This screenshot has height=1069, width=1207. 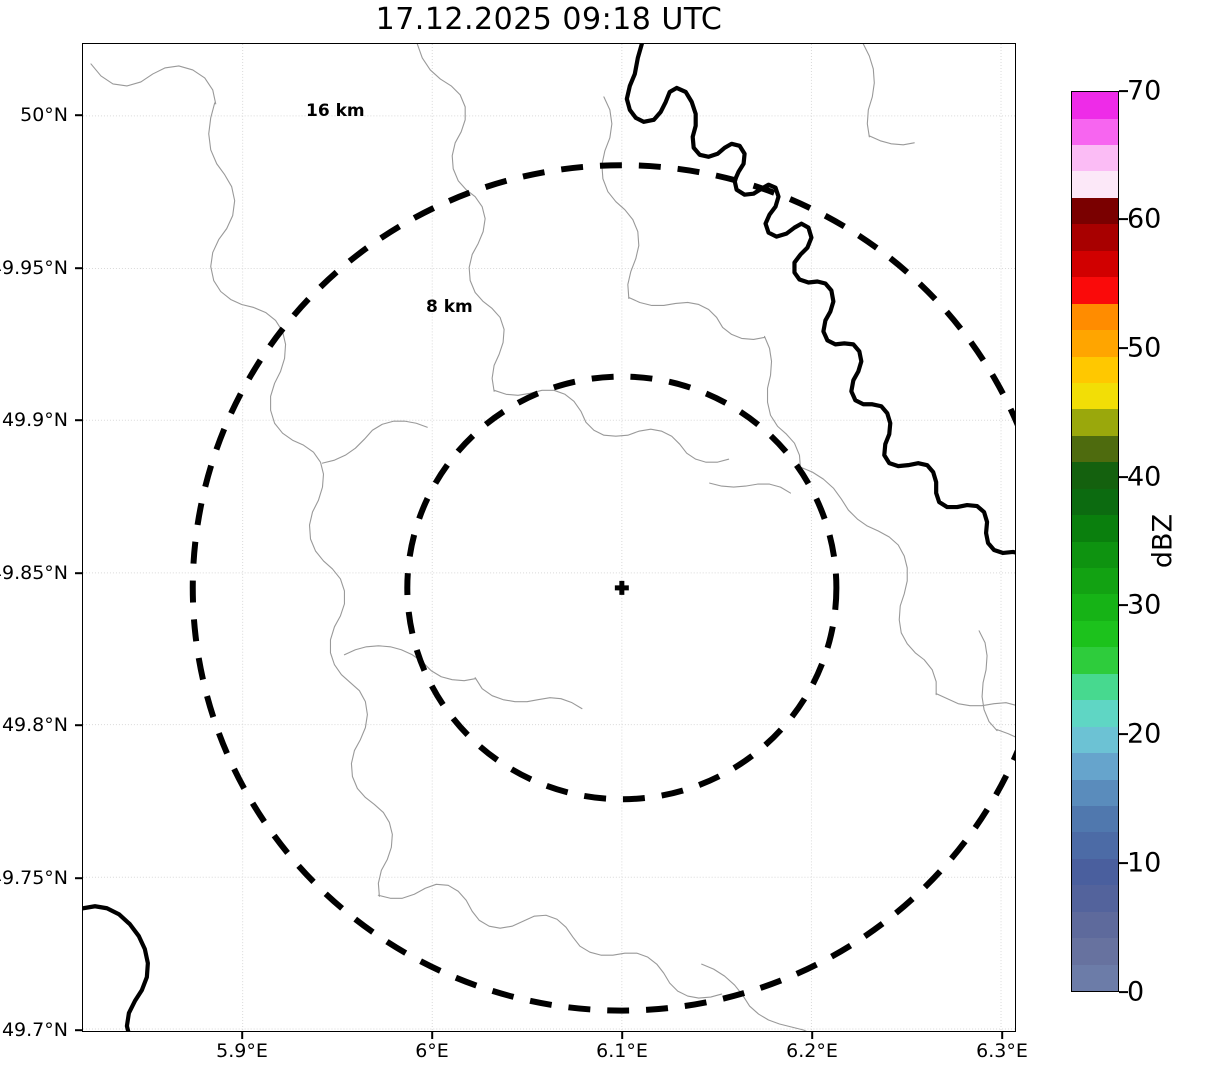 I want to click on radar-site-marker, so click(x=621, y=587).